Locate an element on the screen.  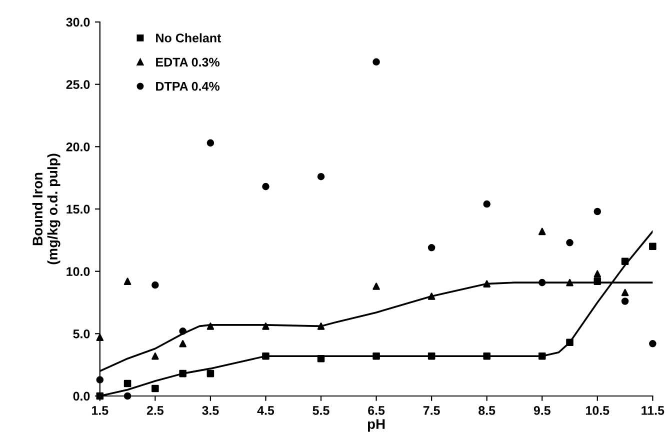
legend-label: DTPA 0.4% is located at coordinates (188, 86).